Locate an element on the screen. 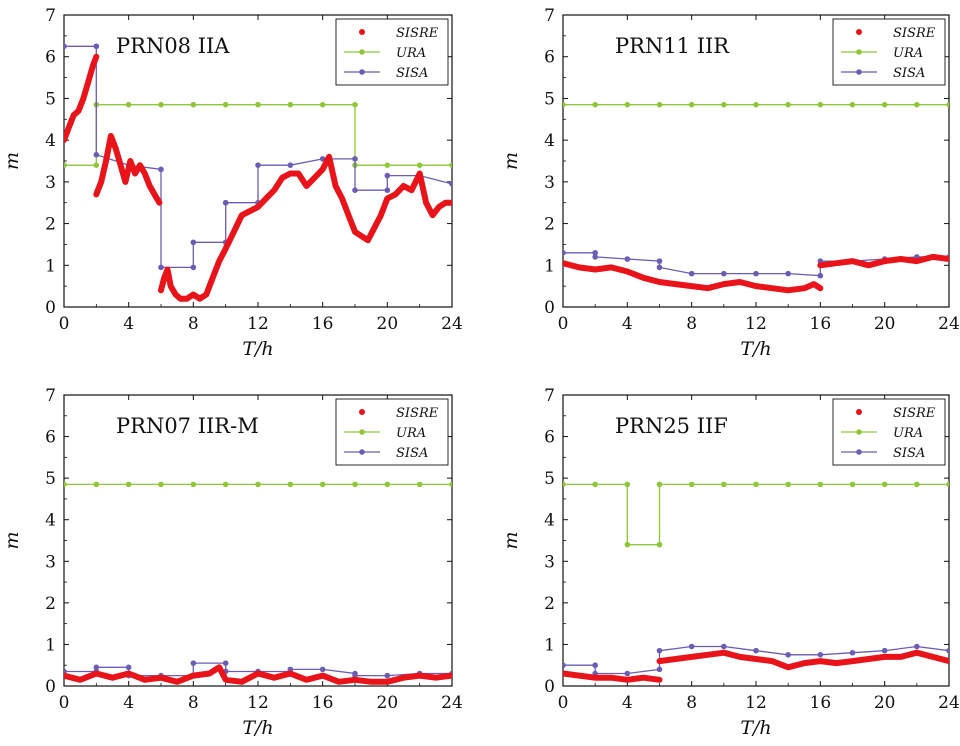 The height and width of the screenshot is (746, 960). legend: SISRE URA SISA is located at coordinates (889, 432).